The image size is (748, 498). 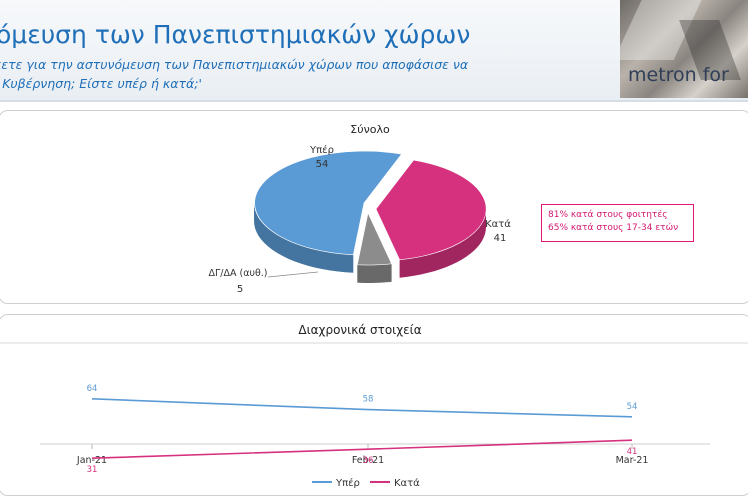 What do you see at coordinates (370, 129) in the screenshot?
I see `pie-title: Σύνολο` at bounding box center [370, 129].